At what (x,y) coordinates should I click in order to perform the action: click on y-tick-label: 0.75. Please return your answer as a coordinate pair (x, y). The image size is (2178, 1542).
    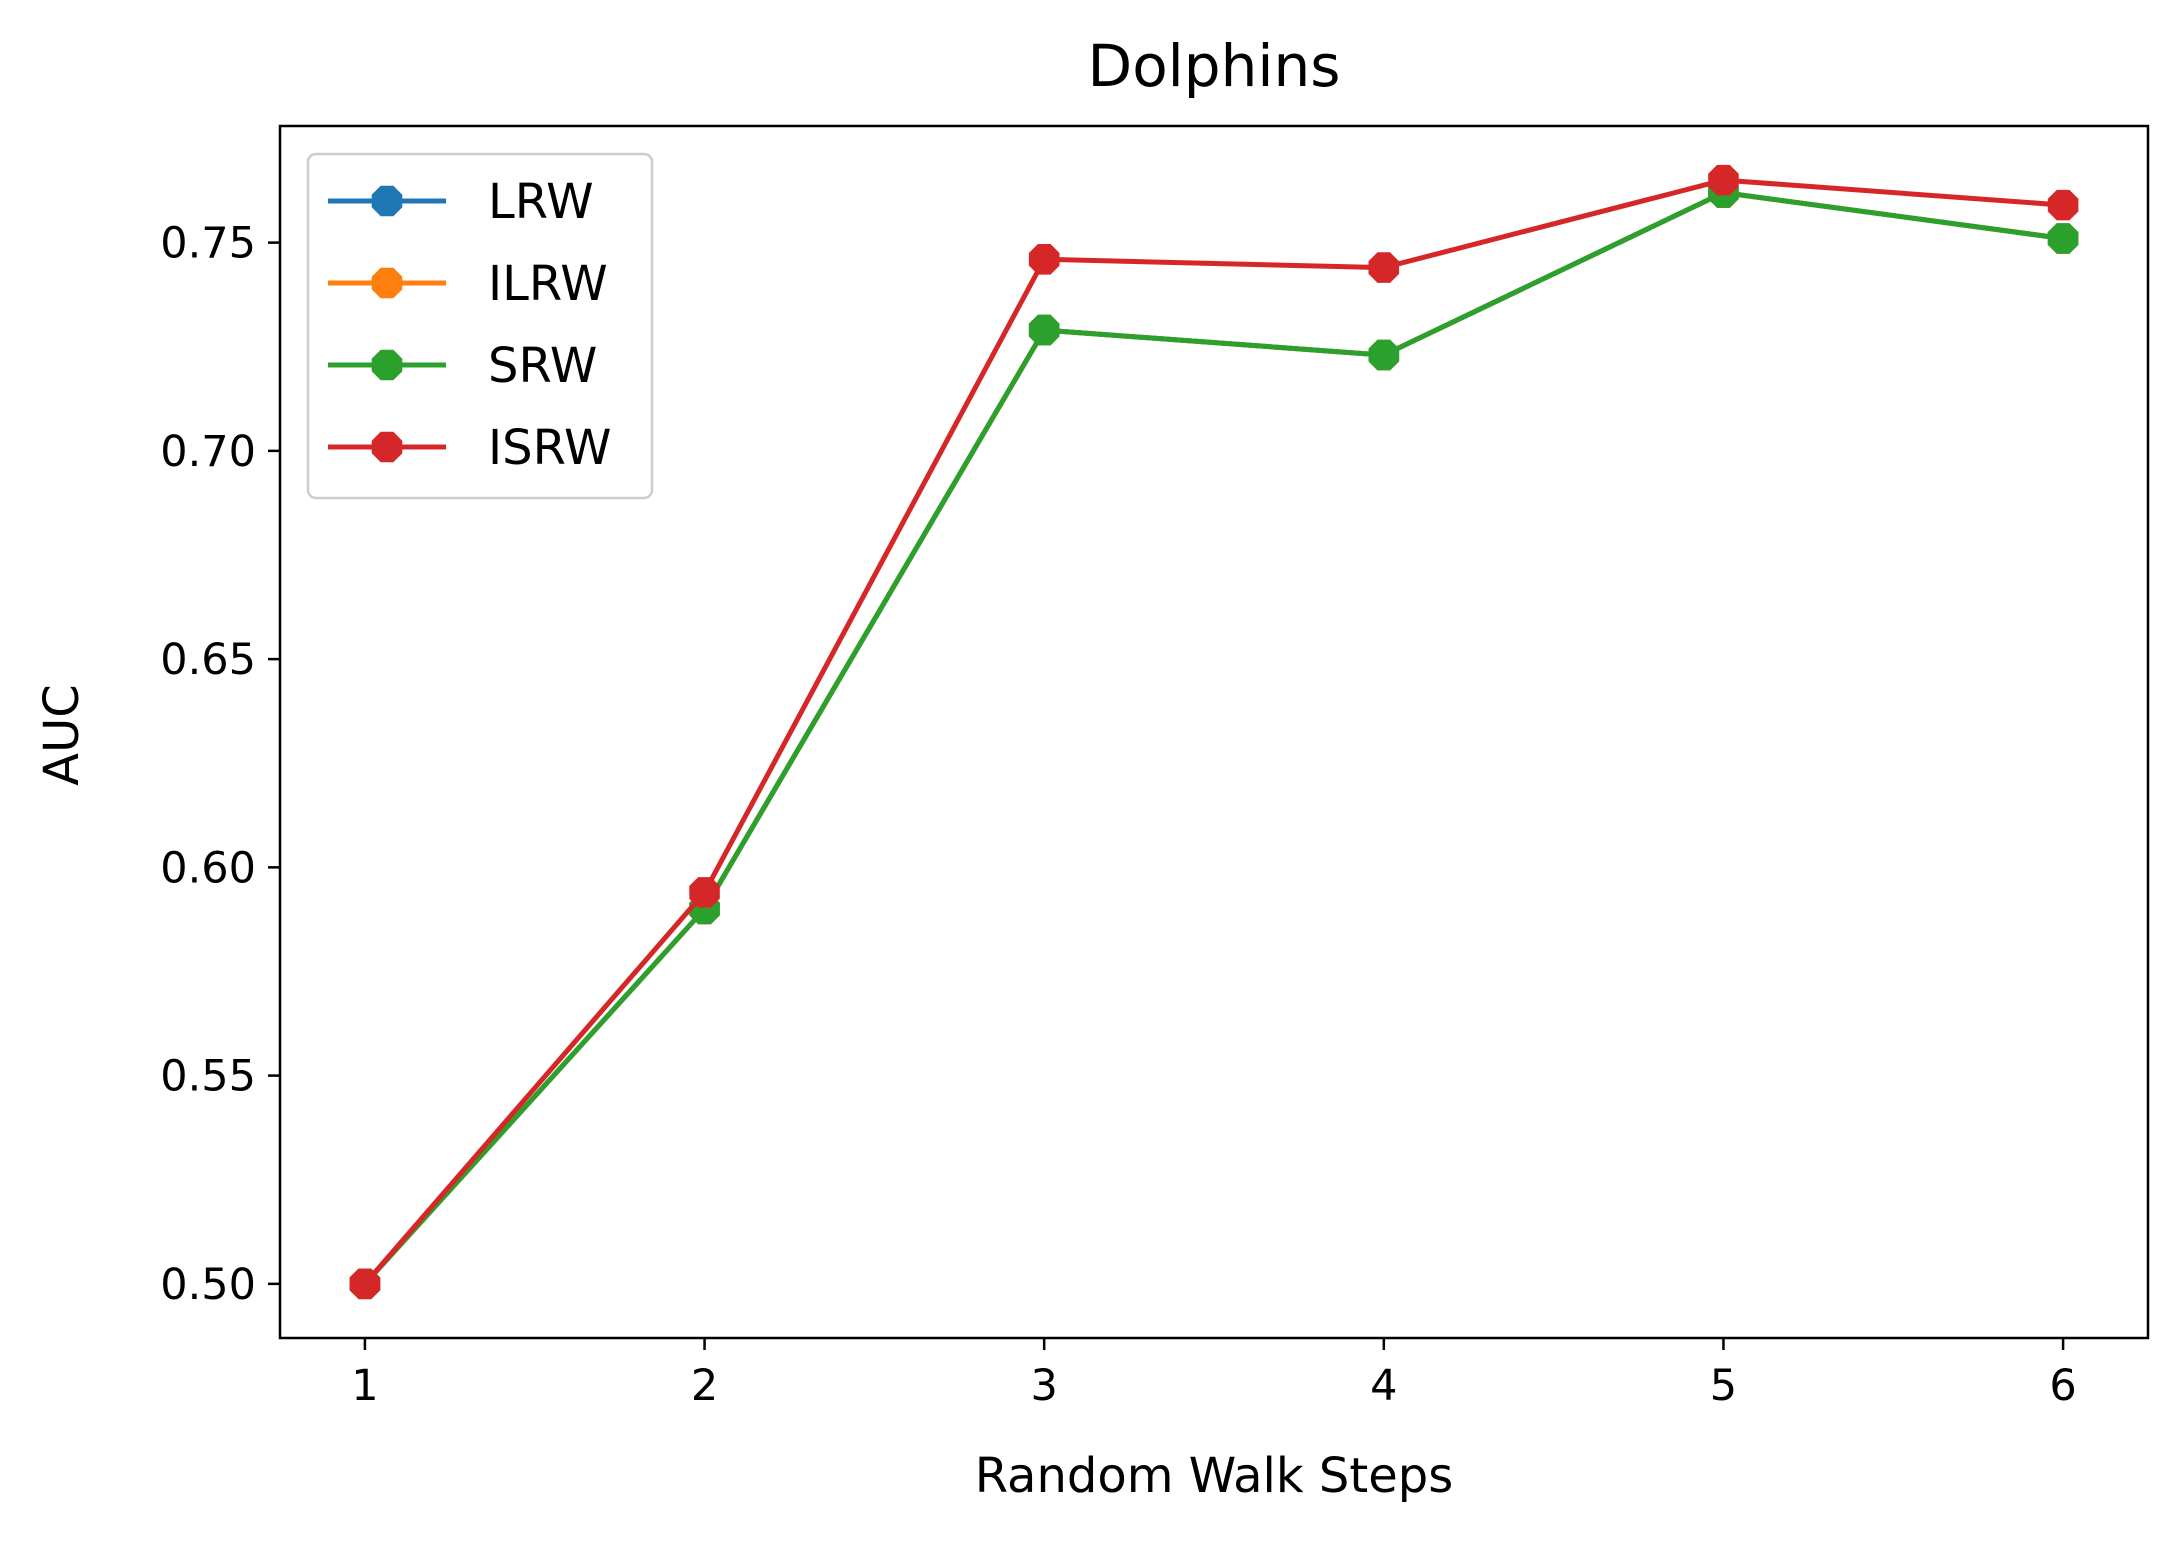
    Looking at the image, I should click on (208, 244).